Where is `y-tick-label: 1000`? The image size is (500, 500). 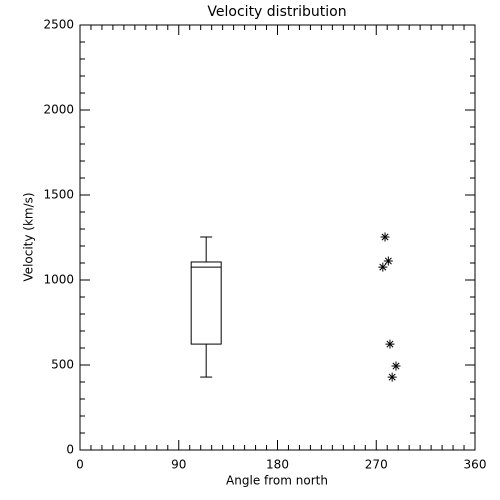
y-tick-label: 1000 is located at coordinates (58, 280).